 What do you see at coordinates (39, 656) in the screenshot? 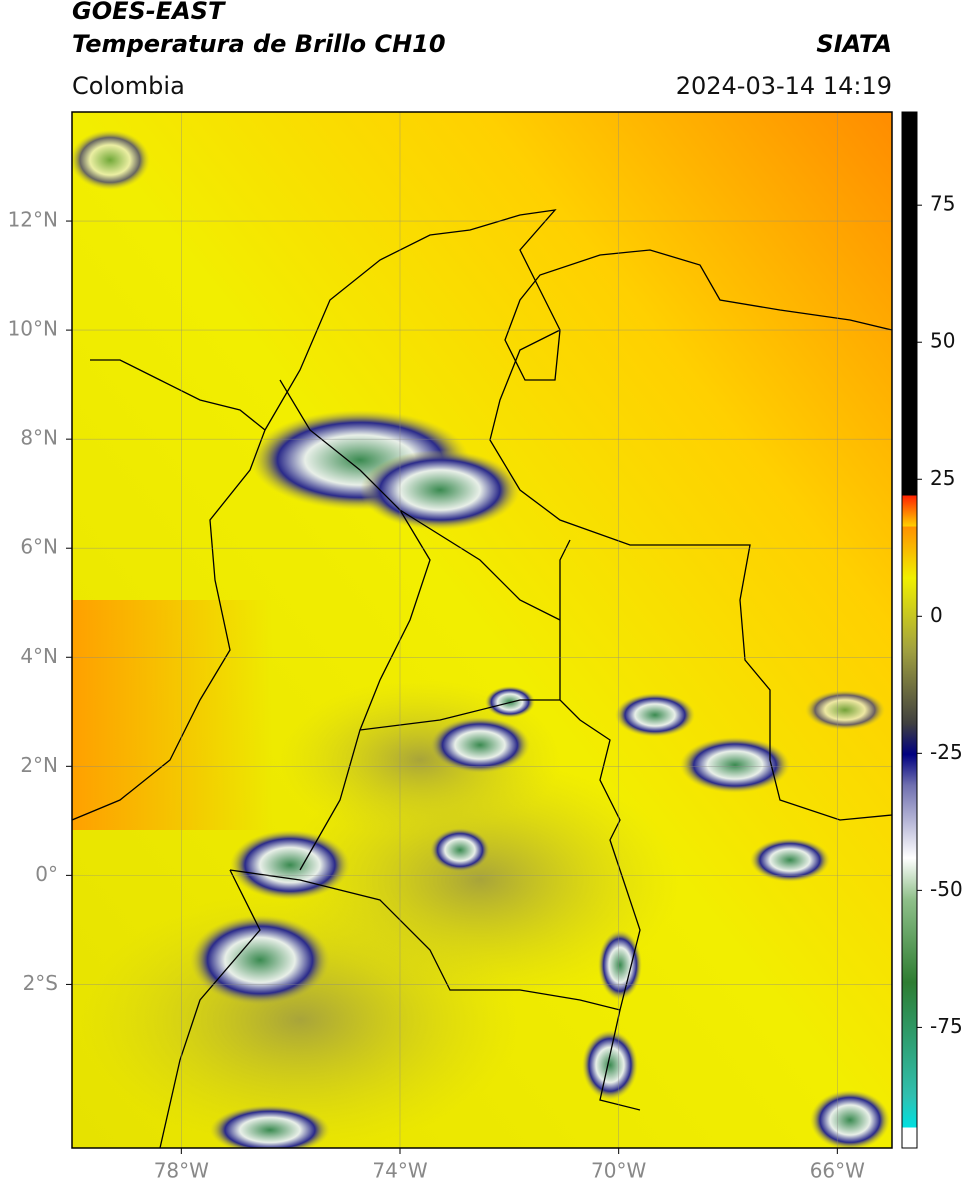
I see `y-tick-label: 4°N` at bounding box center [39, 656].